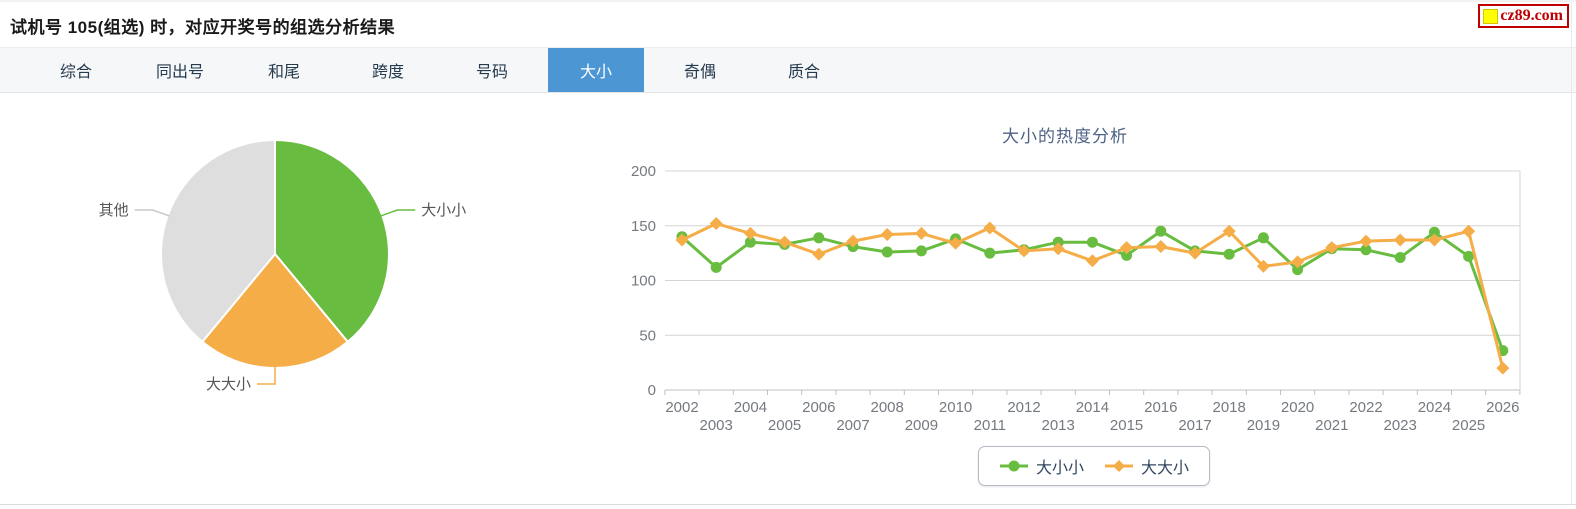 Image resolution: width=1576 pixels, height=509 pixels. What do you see at coordinates (1531, 15) in the screenshot?
I see `logo-text: cz89.com` at bounding box center [1531, 15].